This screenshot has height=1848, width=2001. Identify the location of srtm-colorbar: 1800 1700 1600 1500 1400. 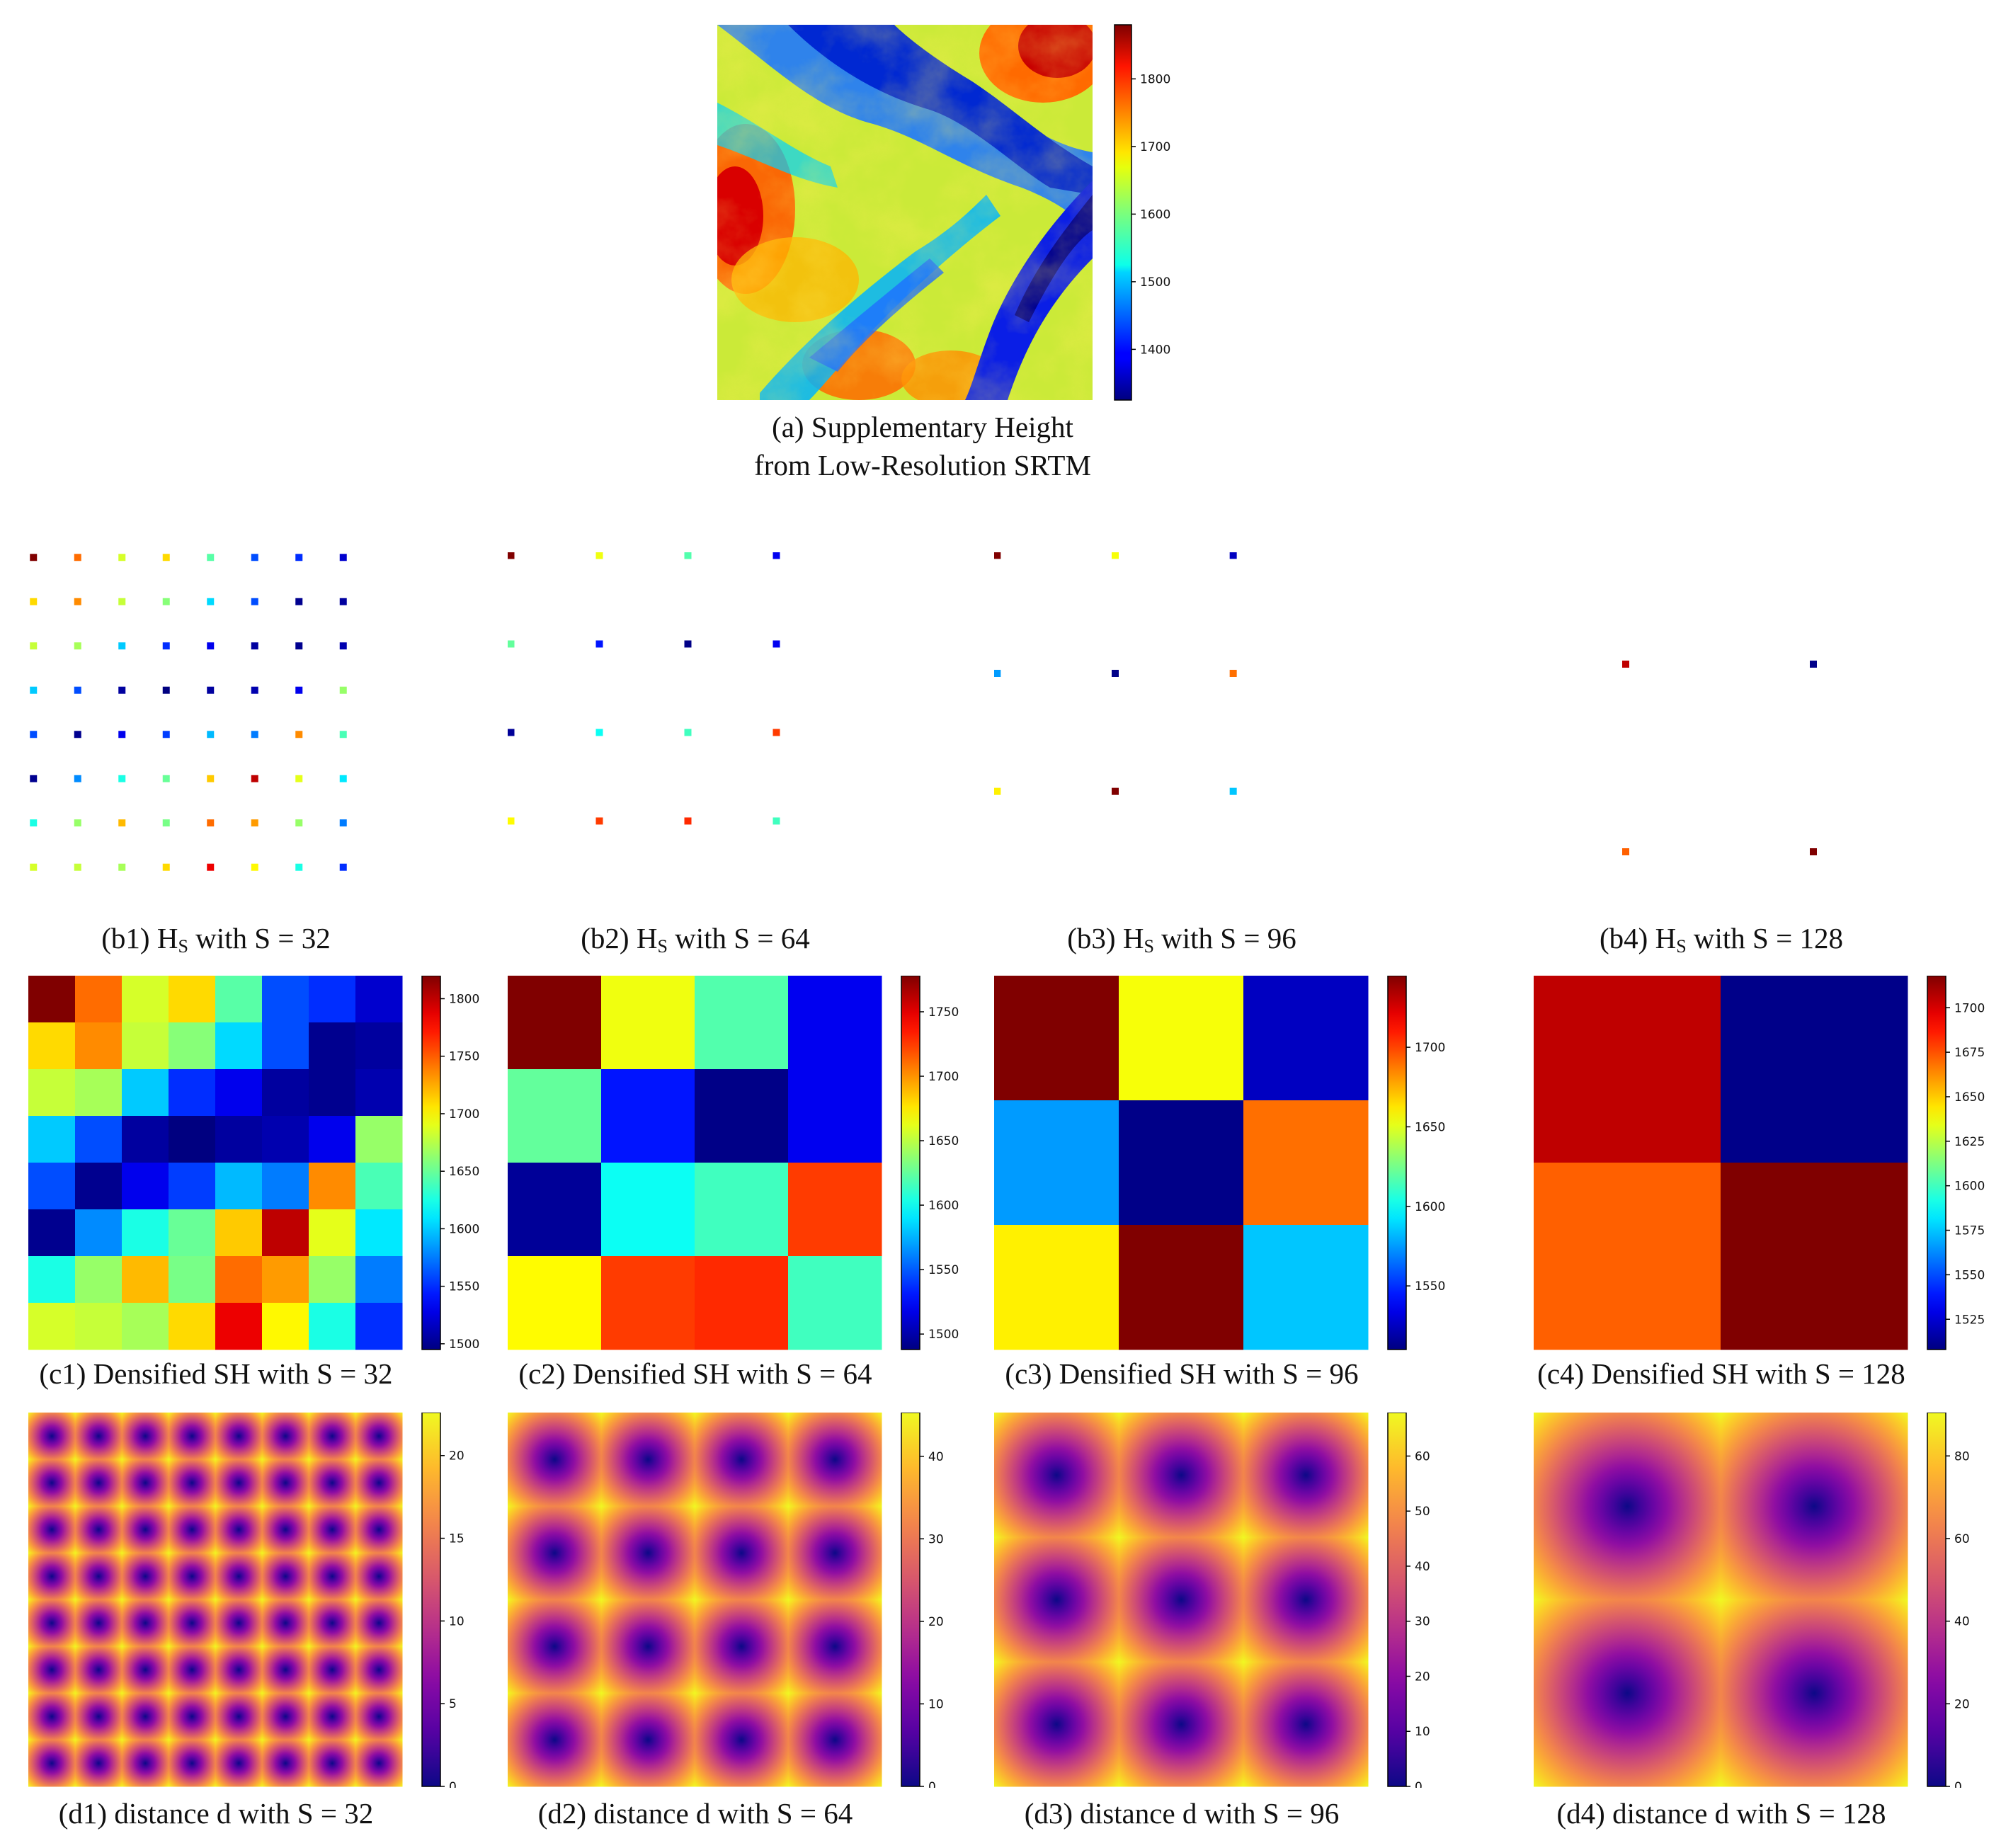
(1154, 213).